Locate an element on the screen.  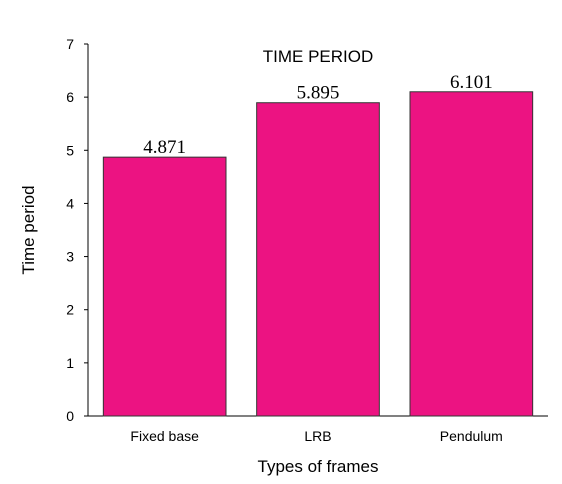
x-category-label: LRB is located at coordinates (317, 436).